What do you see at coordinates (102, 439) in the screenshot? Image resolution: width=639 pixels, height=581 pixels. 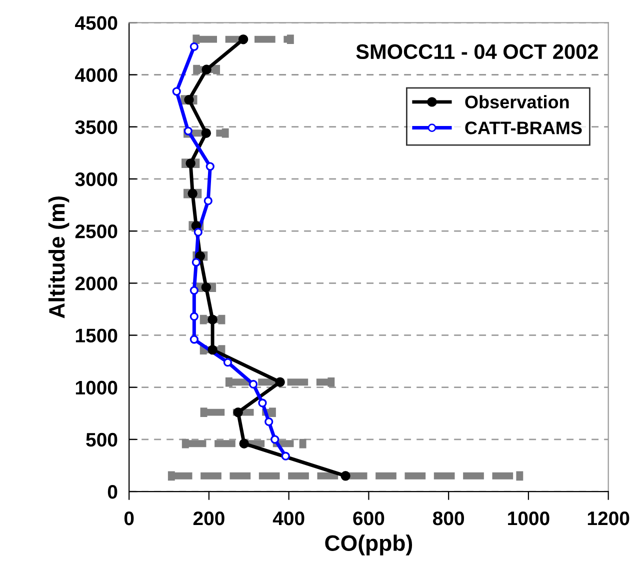 I see `y-tick-label: 500` at bounding box center [102, 439].